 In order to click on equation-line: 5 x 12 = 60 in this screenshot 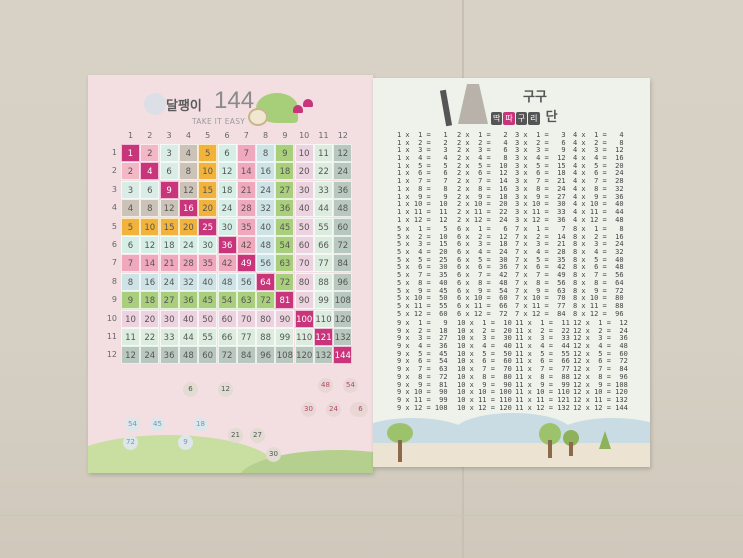, I will do `click(422, 313)`.